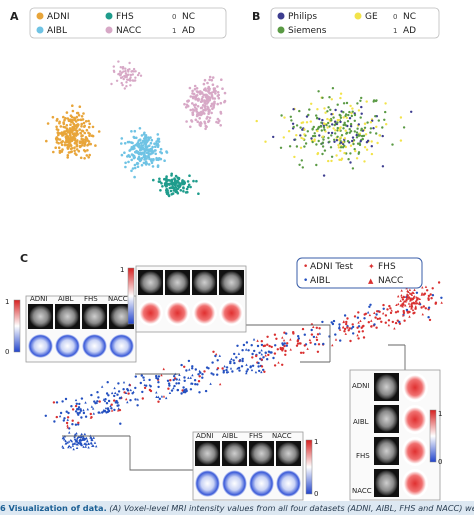 The height and width of the screenshot is (515, 474). I want to click on mri-slice, so click(386, 451).